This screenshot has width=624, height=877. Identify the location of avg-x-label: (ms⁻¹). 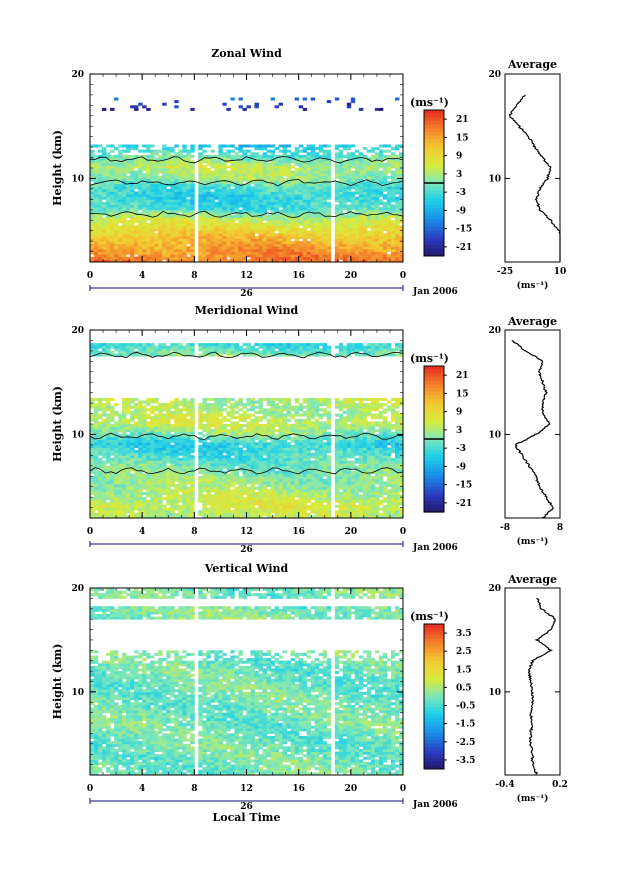
(533, 285).